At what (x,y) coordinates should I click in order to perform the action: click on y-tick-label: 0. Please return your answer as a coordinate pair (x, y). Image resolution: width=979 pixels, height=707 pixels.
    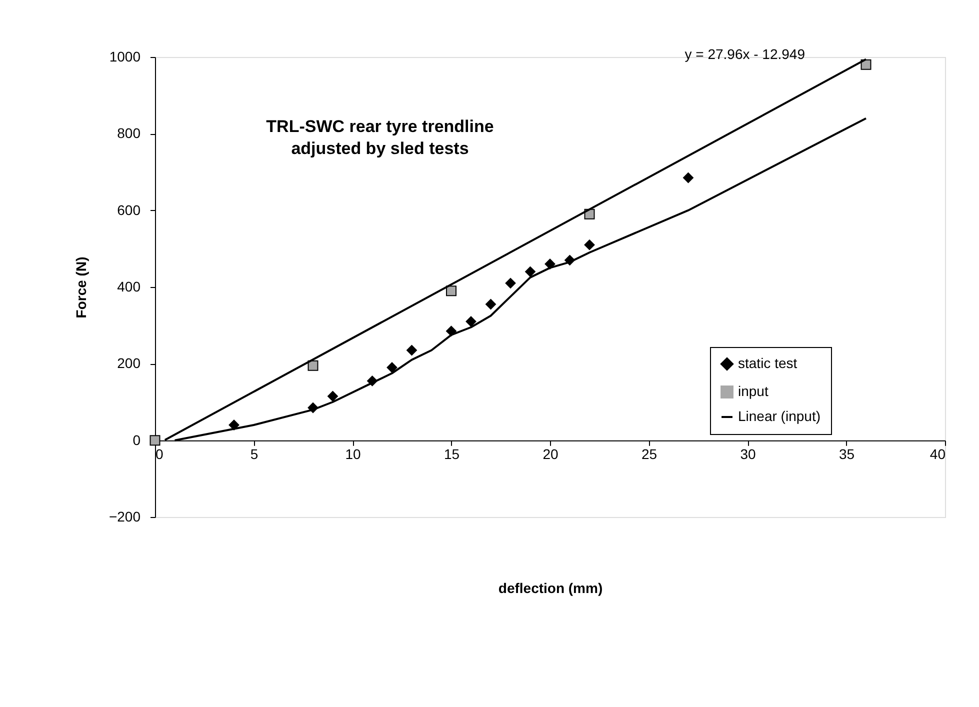
    Looking at the image, I should click on (136, 440).